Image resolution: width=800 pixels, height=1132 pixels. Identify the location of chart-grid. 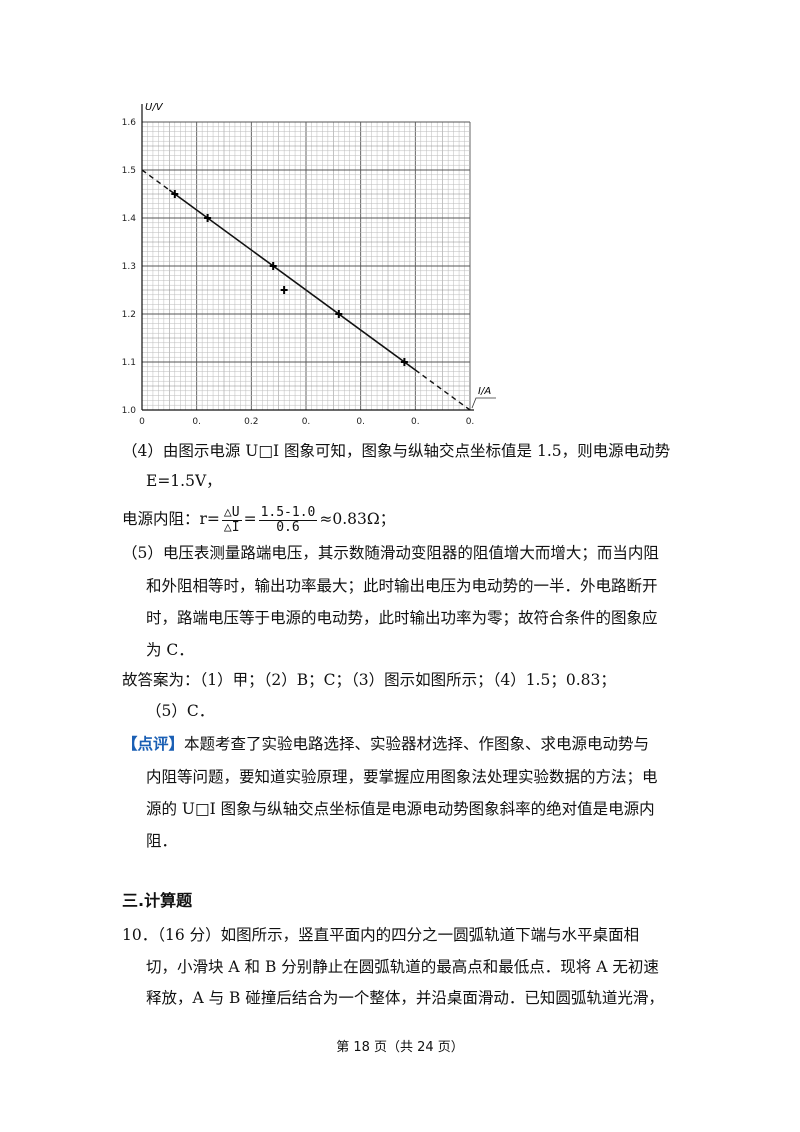
(306, 266).